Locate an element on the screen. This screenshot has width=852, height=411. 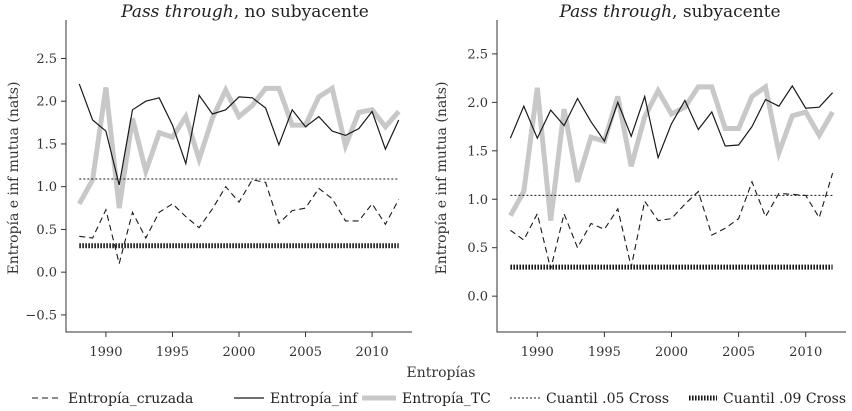
x-axis-label: Entropías is located at coordinates (441, 373).